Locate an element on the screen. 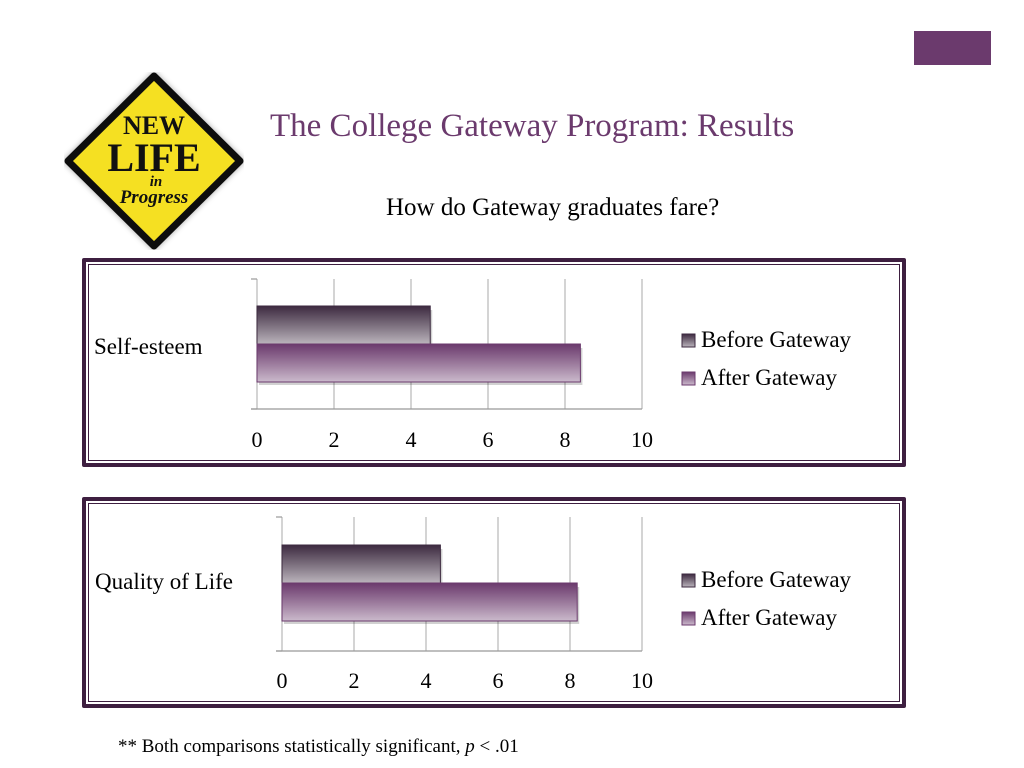  category-label: Quality of Life is located at coordinates (164, 581).